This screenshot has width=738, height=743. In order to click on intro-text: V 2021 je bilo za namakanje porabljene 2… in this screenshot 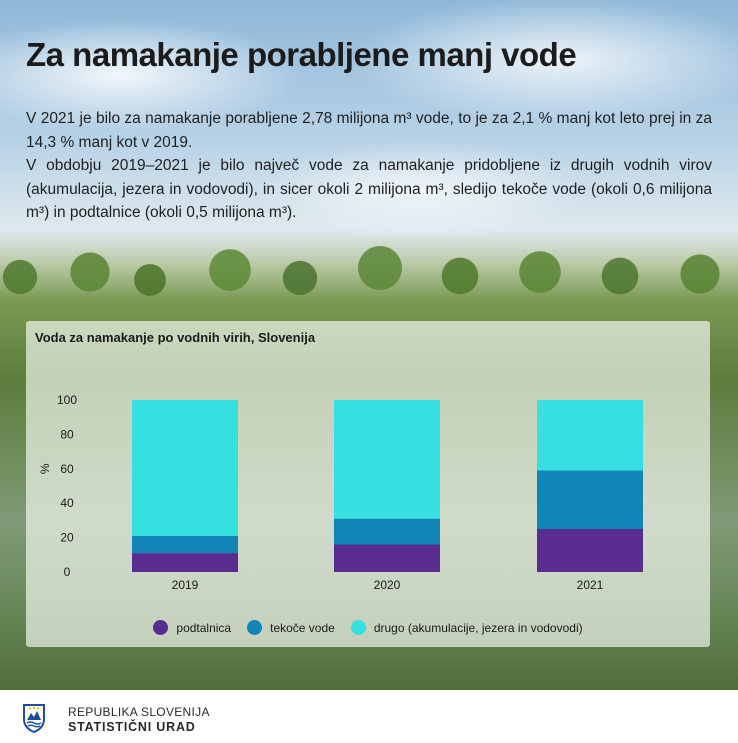, I will do `click(369, 166)`.